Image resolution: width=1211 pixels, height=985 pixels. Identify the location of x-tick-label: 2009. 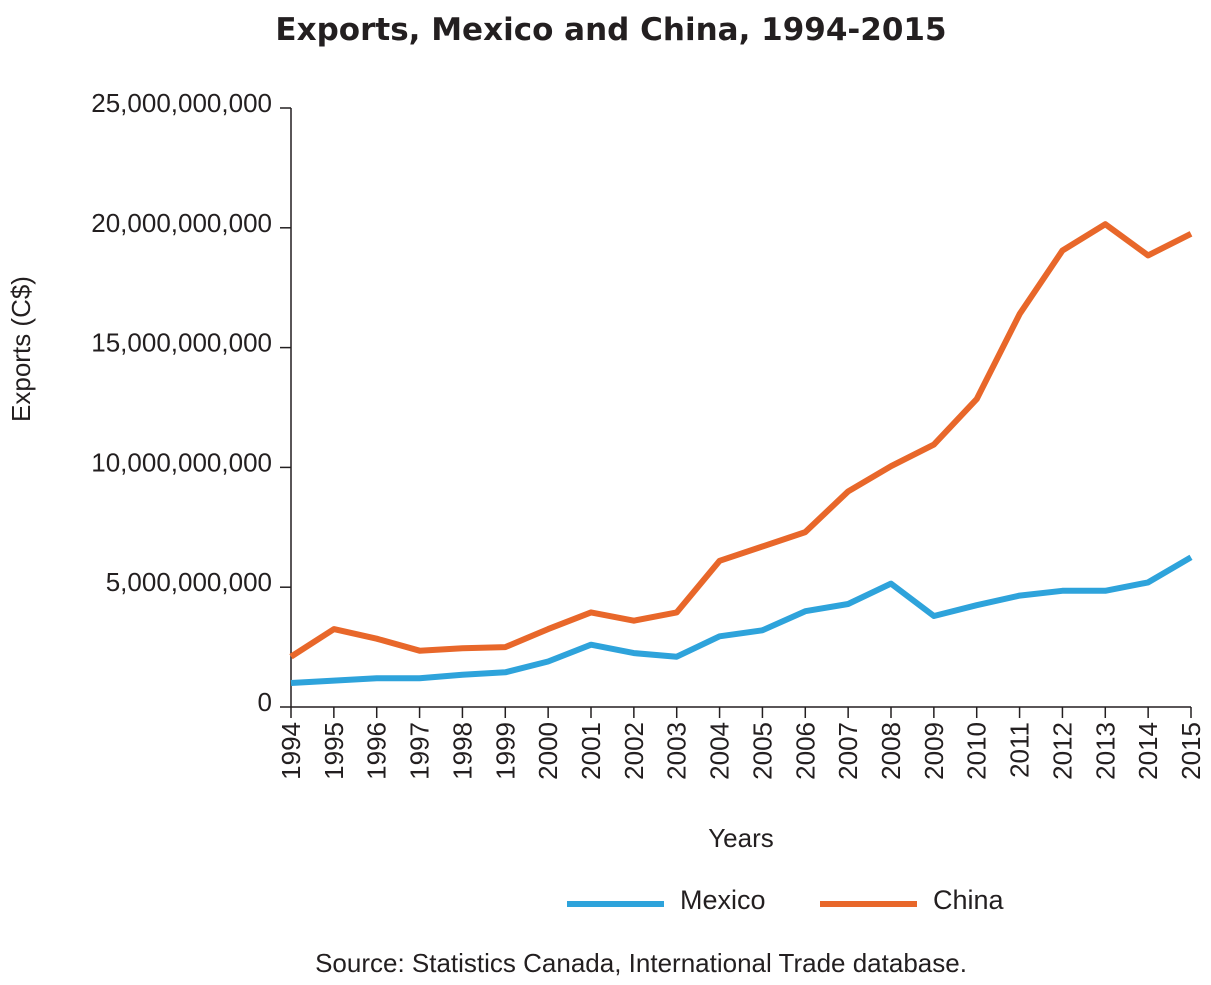
(934, 751).